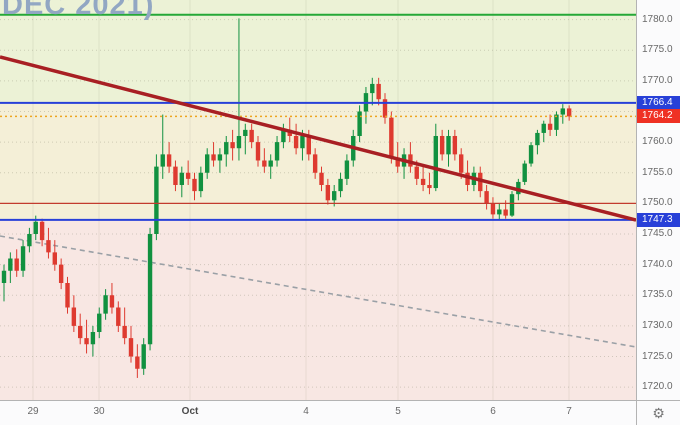 Image resolution: width=680 pixels, height=425 pixels. I want to click on price-axis-label: 1770.0, so click(657, 80).